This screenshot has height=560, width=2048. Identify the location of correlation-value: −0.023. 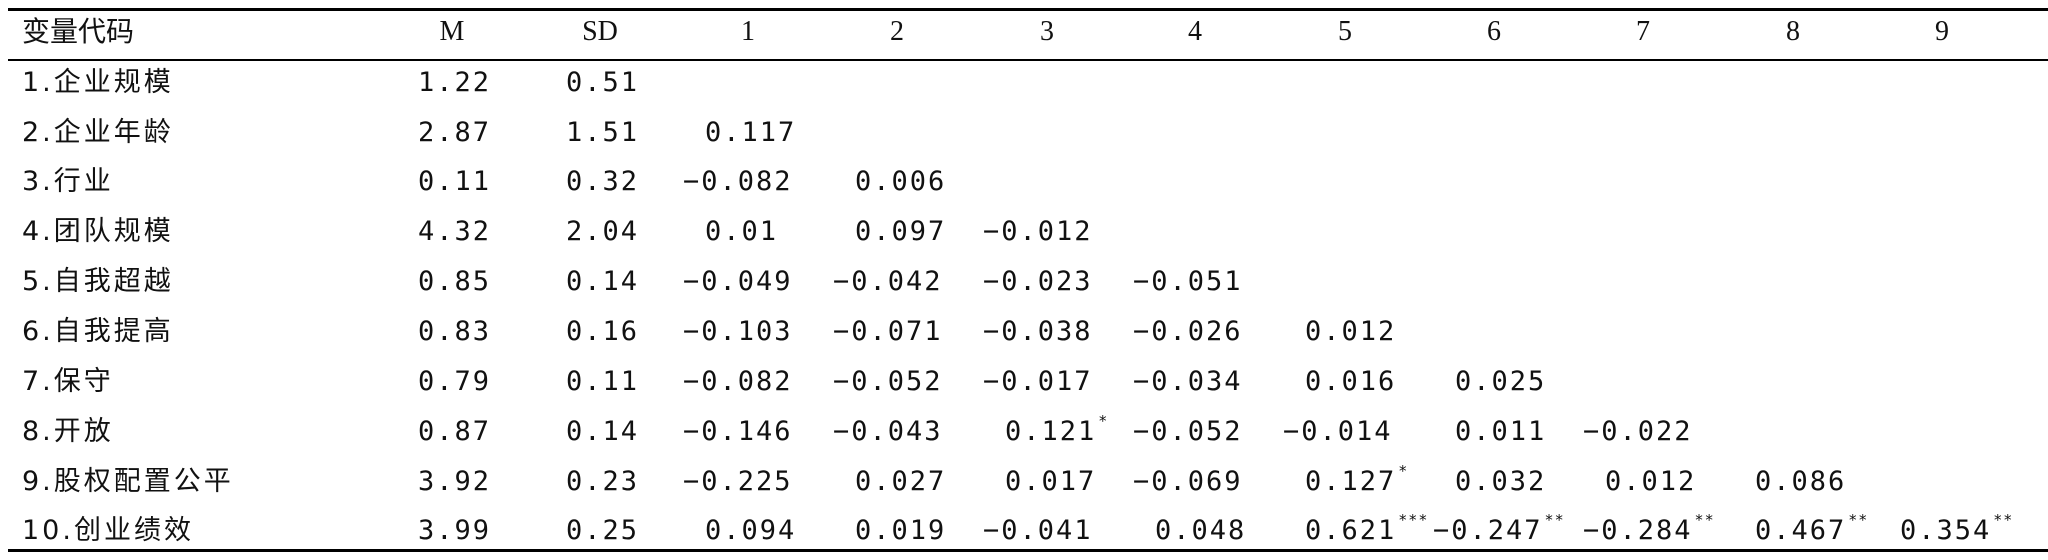
(1038, 281).